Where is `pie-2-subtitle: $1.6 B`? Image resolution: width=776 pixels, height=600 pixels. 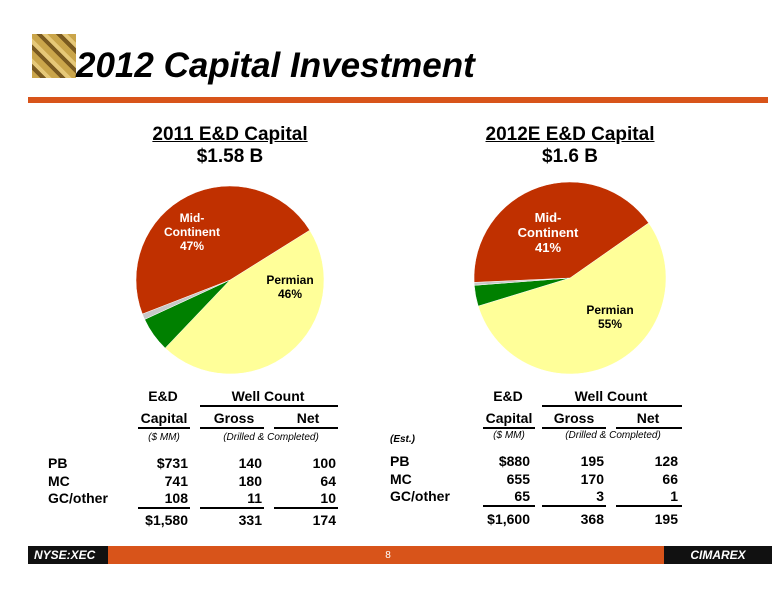 pie-2-subtitle: $1.6 B is located at coordinates (570, 156).